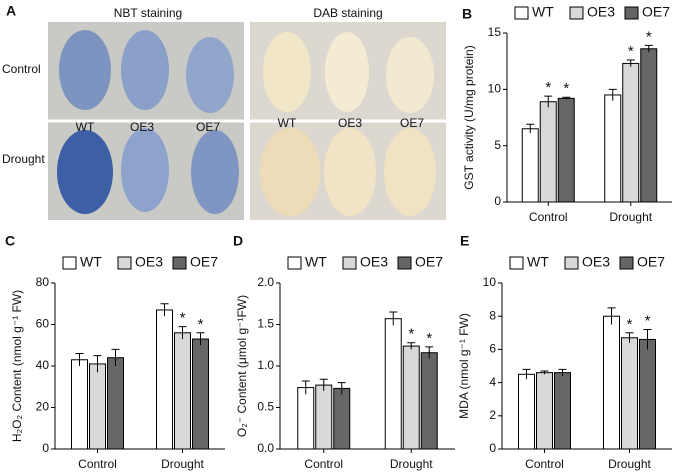 The width and height of the screenshot is (677, 476). What do you see at coordinates (43, 282) in the screenshot?
I see `y-tick-label: 80` at bounding box center [43, 282].